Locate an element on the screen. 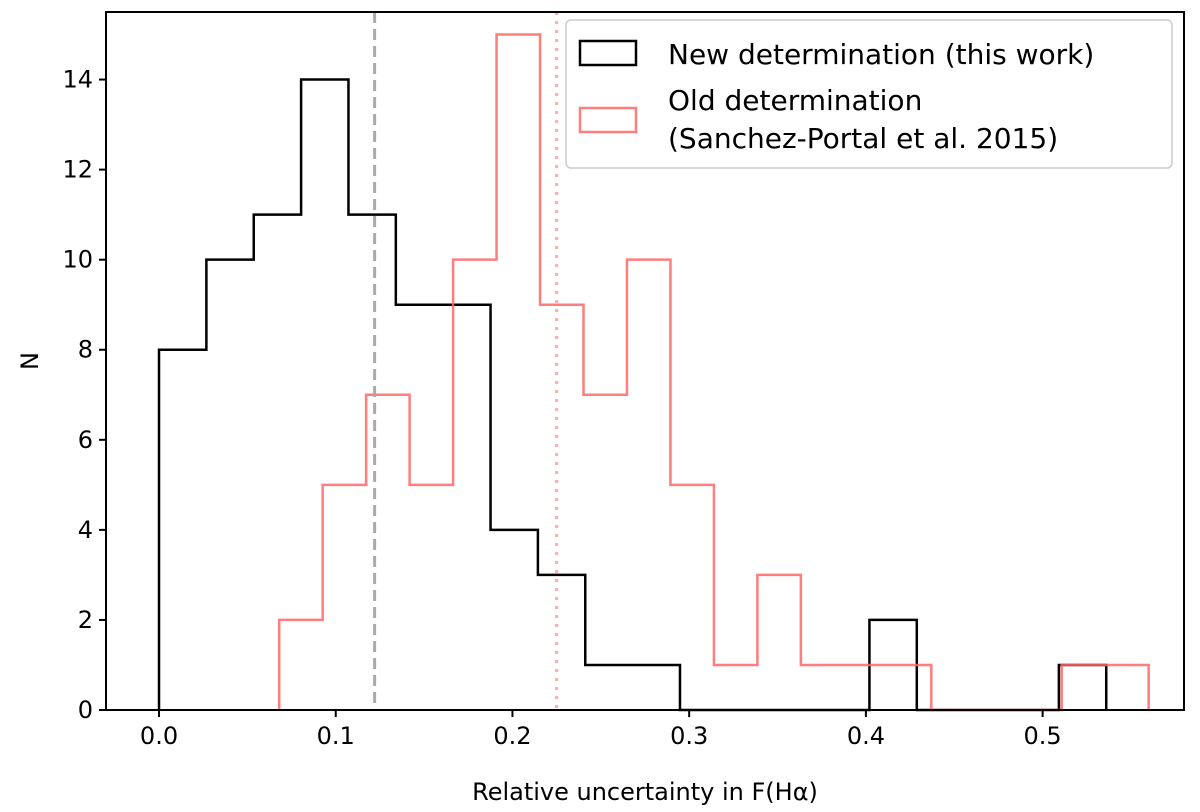 The image size is (1200, 812). x-tick-label: 0.4 is located at coordinates (866, 736).